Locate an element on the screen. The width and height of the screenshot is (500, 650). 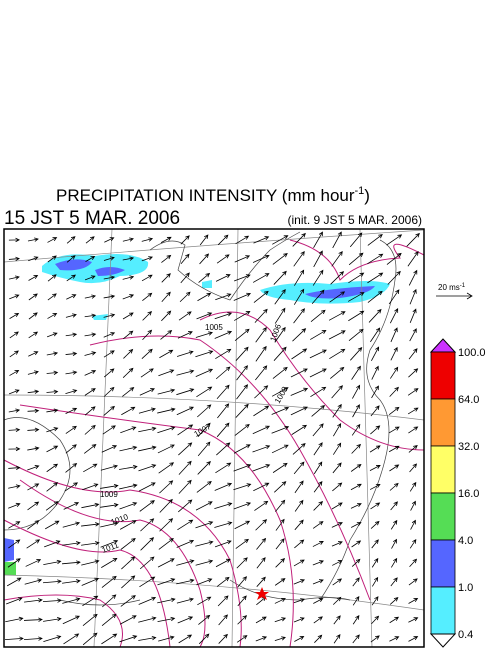
colorbar-label: 16.0 is located at coordinates (468, 494).